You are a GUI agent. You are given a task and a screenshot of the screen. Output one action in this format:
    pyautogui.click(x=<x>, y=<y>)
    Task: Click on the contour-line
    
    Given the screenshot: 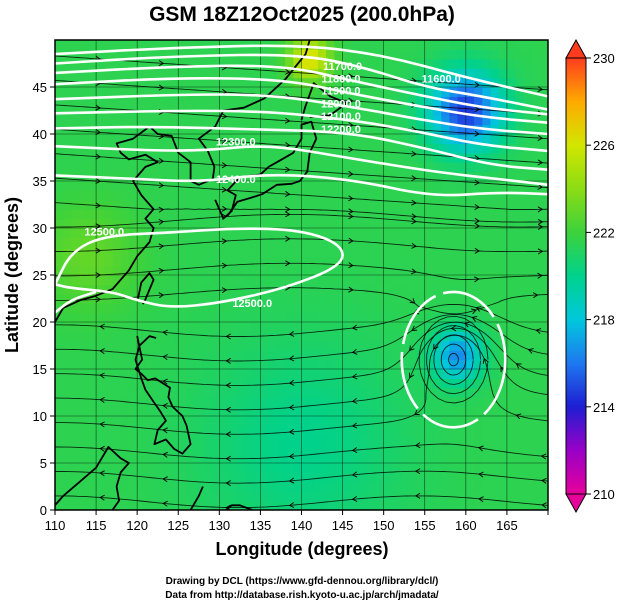 What is the action you would take?
    pyautogui.click(x=301, y=90)
    